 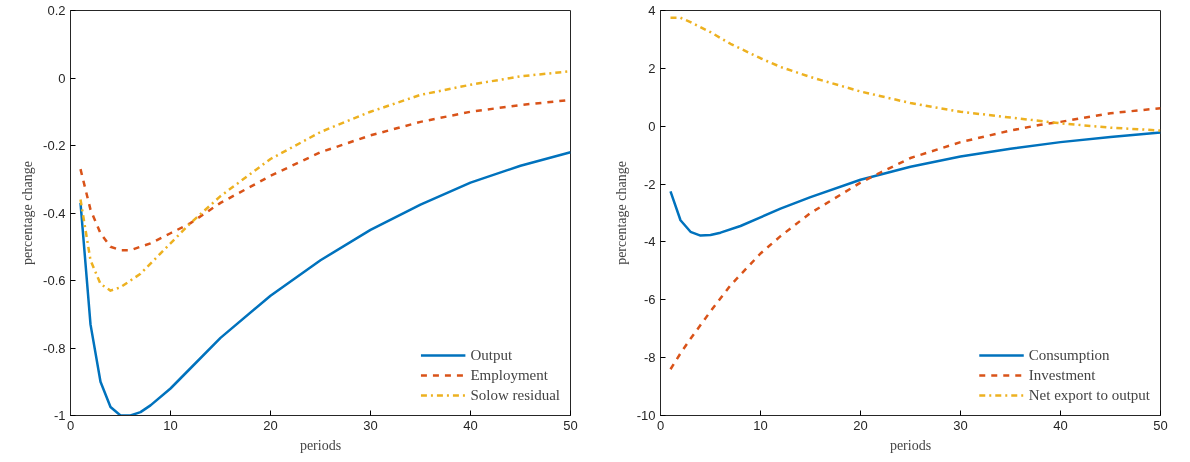 What do you see at coordinates (652, 10) in the screenshot?
I see `y-tick-label: 4` at bounding box center [652, 10].